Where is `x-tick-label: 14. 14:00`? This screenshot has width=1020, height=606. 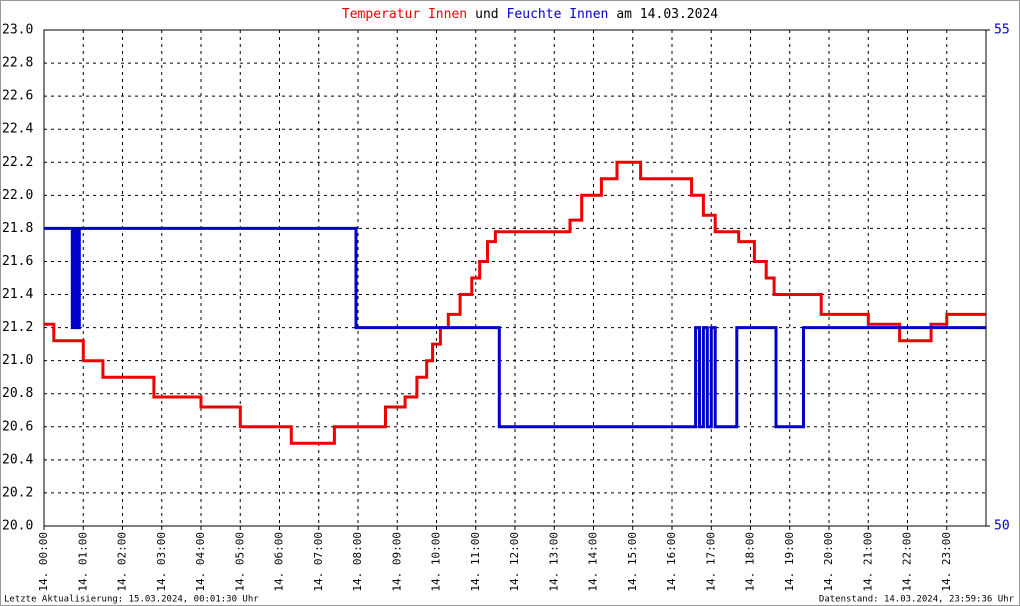 x-tick-label: 14. 14:00 is located at coordinates (593, 562).